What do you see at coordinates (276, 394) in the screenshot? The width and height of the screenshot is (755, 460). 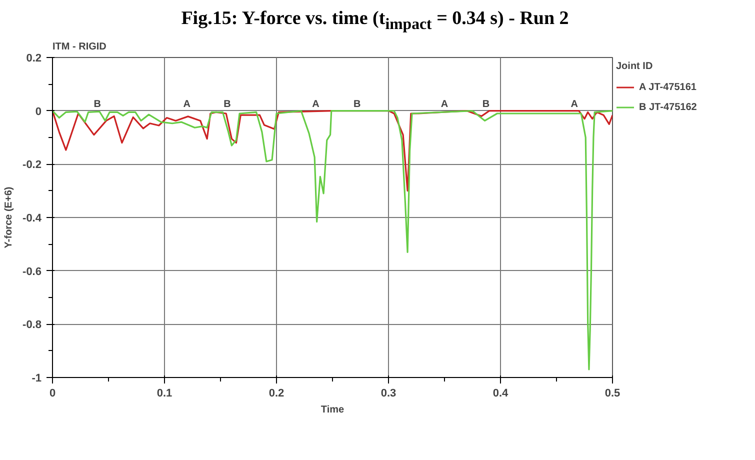 I see `x-tick-label: 0.2` at bounding box center [276, 394].